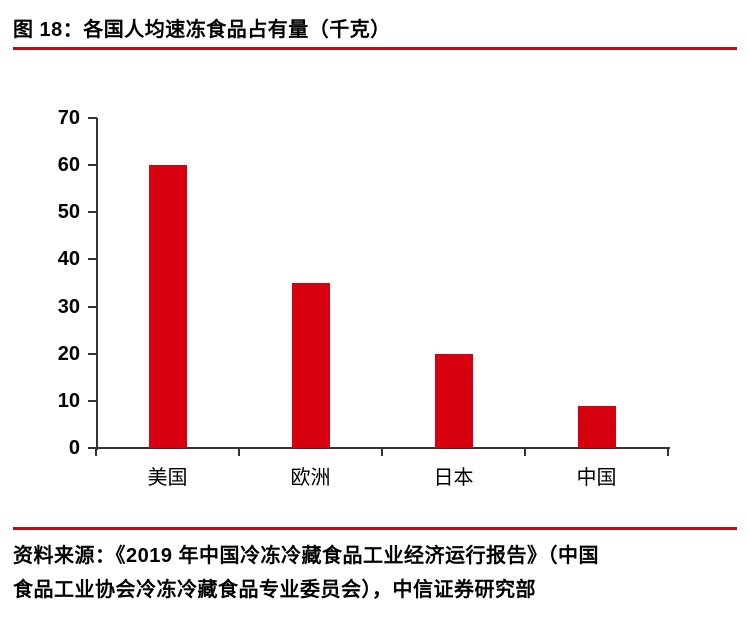 This screenshot has height=618, width=749. Describe the element at coordinates (375, 48) in the screenshot. I see `title-underline` at that location.